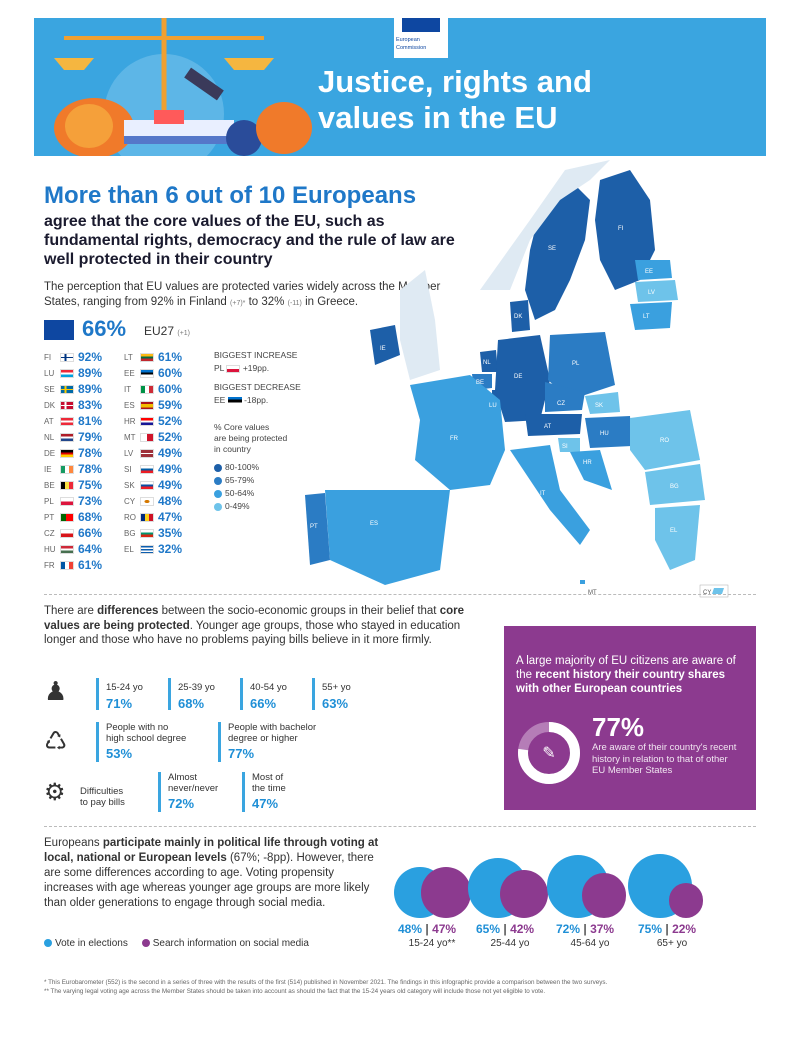 This screenshot has height=1039, width=800. I want to click on country-code: CZ, so click(49, 533).